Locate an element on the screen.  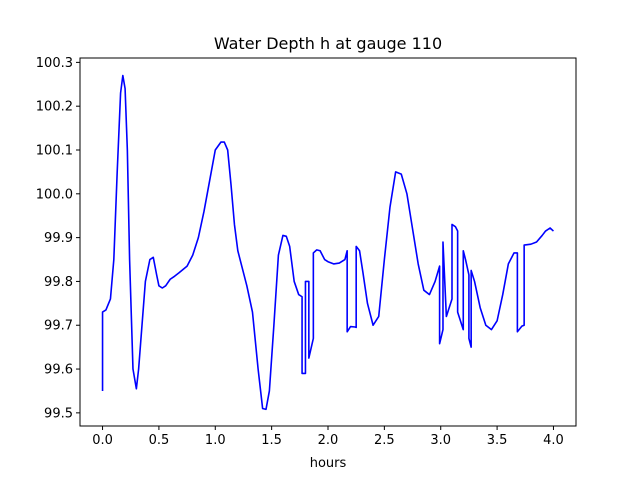
y-tick-label: 100.3 is located at coordinates (54, 63).